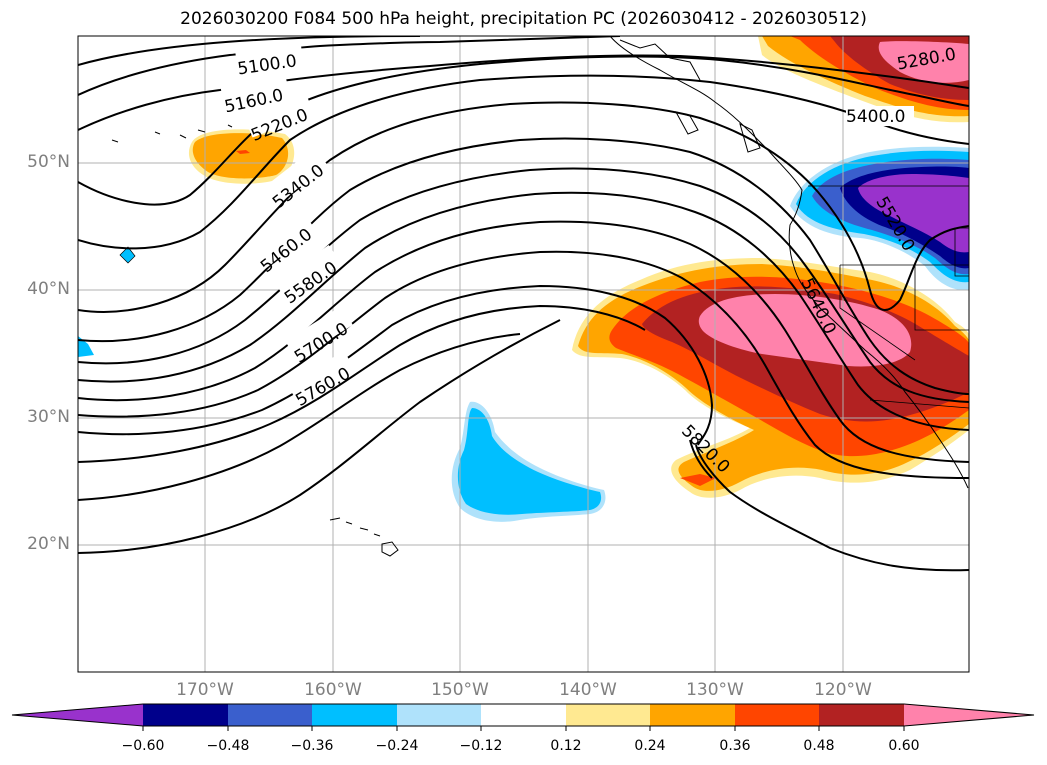  What do you see at coordinates (888, 297) in the screenshot?
I see `borders` at bounding box center [888, 297].